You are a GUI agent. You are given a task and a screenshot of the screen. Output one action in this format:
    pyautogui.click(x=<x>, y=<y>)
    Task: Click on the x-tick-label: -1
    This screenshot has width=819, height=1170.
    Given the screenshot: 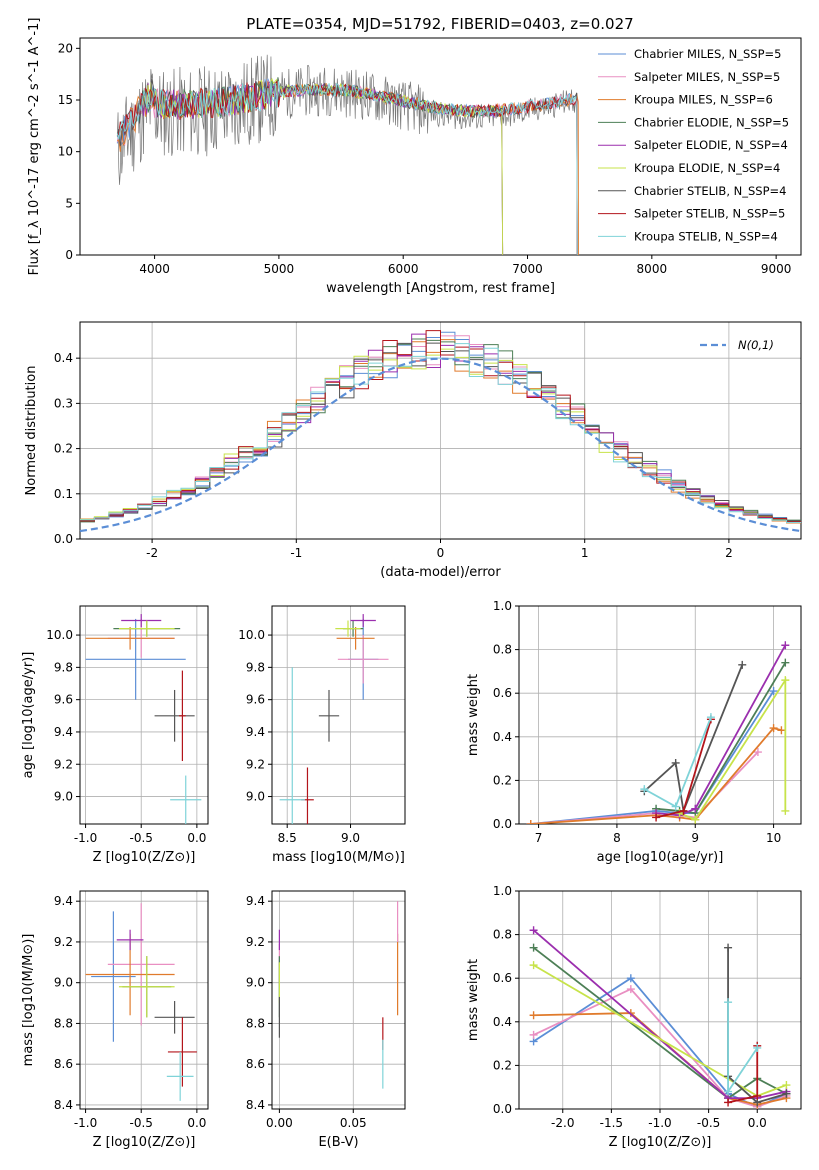 What is the action you would take?
    pyautogui.click(x=296, y=553)
    